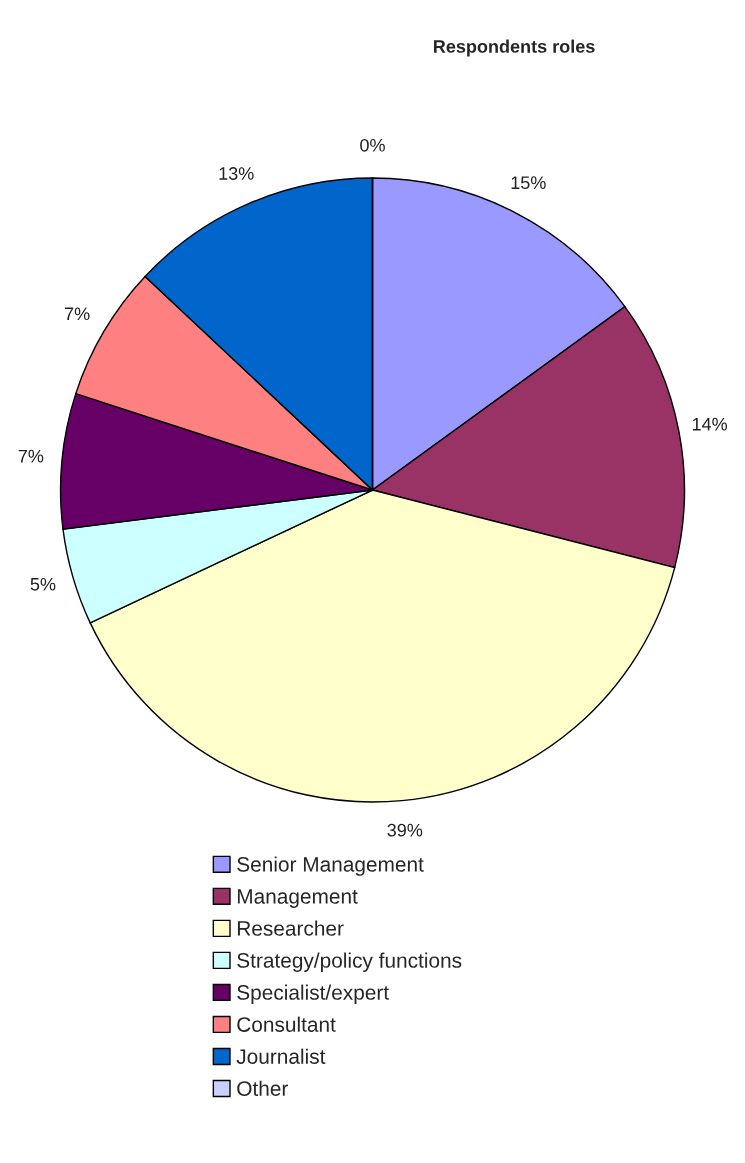 The image size is (745, 1163). What do you see at coordinates (372, 145) in the screenshot?
I see `text: 0%` at bounding box center [372, 145].